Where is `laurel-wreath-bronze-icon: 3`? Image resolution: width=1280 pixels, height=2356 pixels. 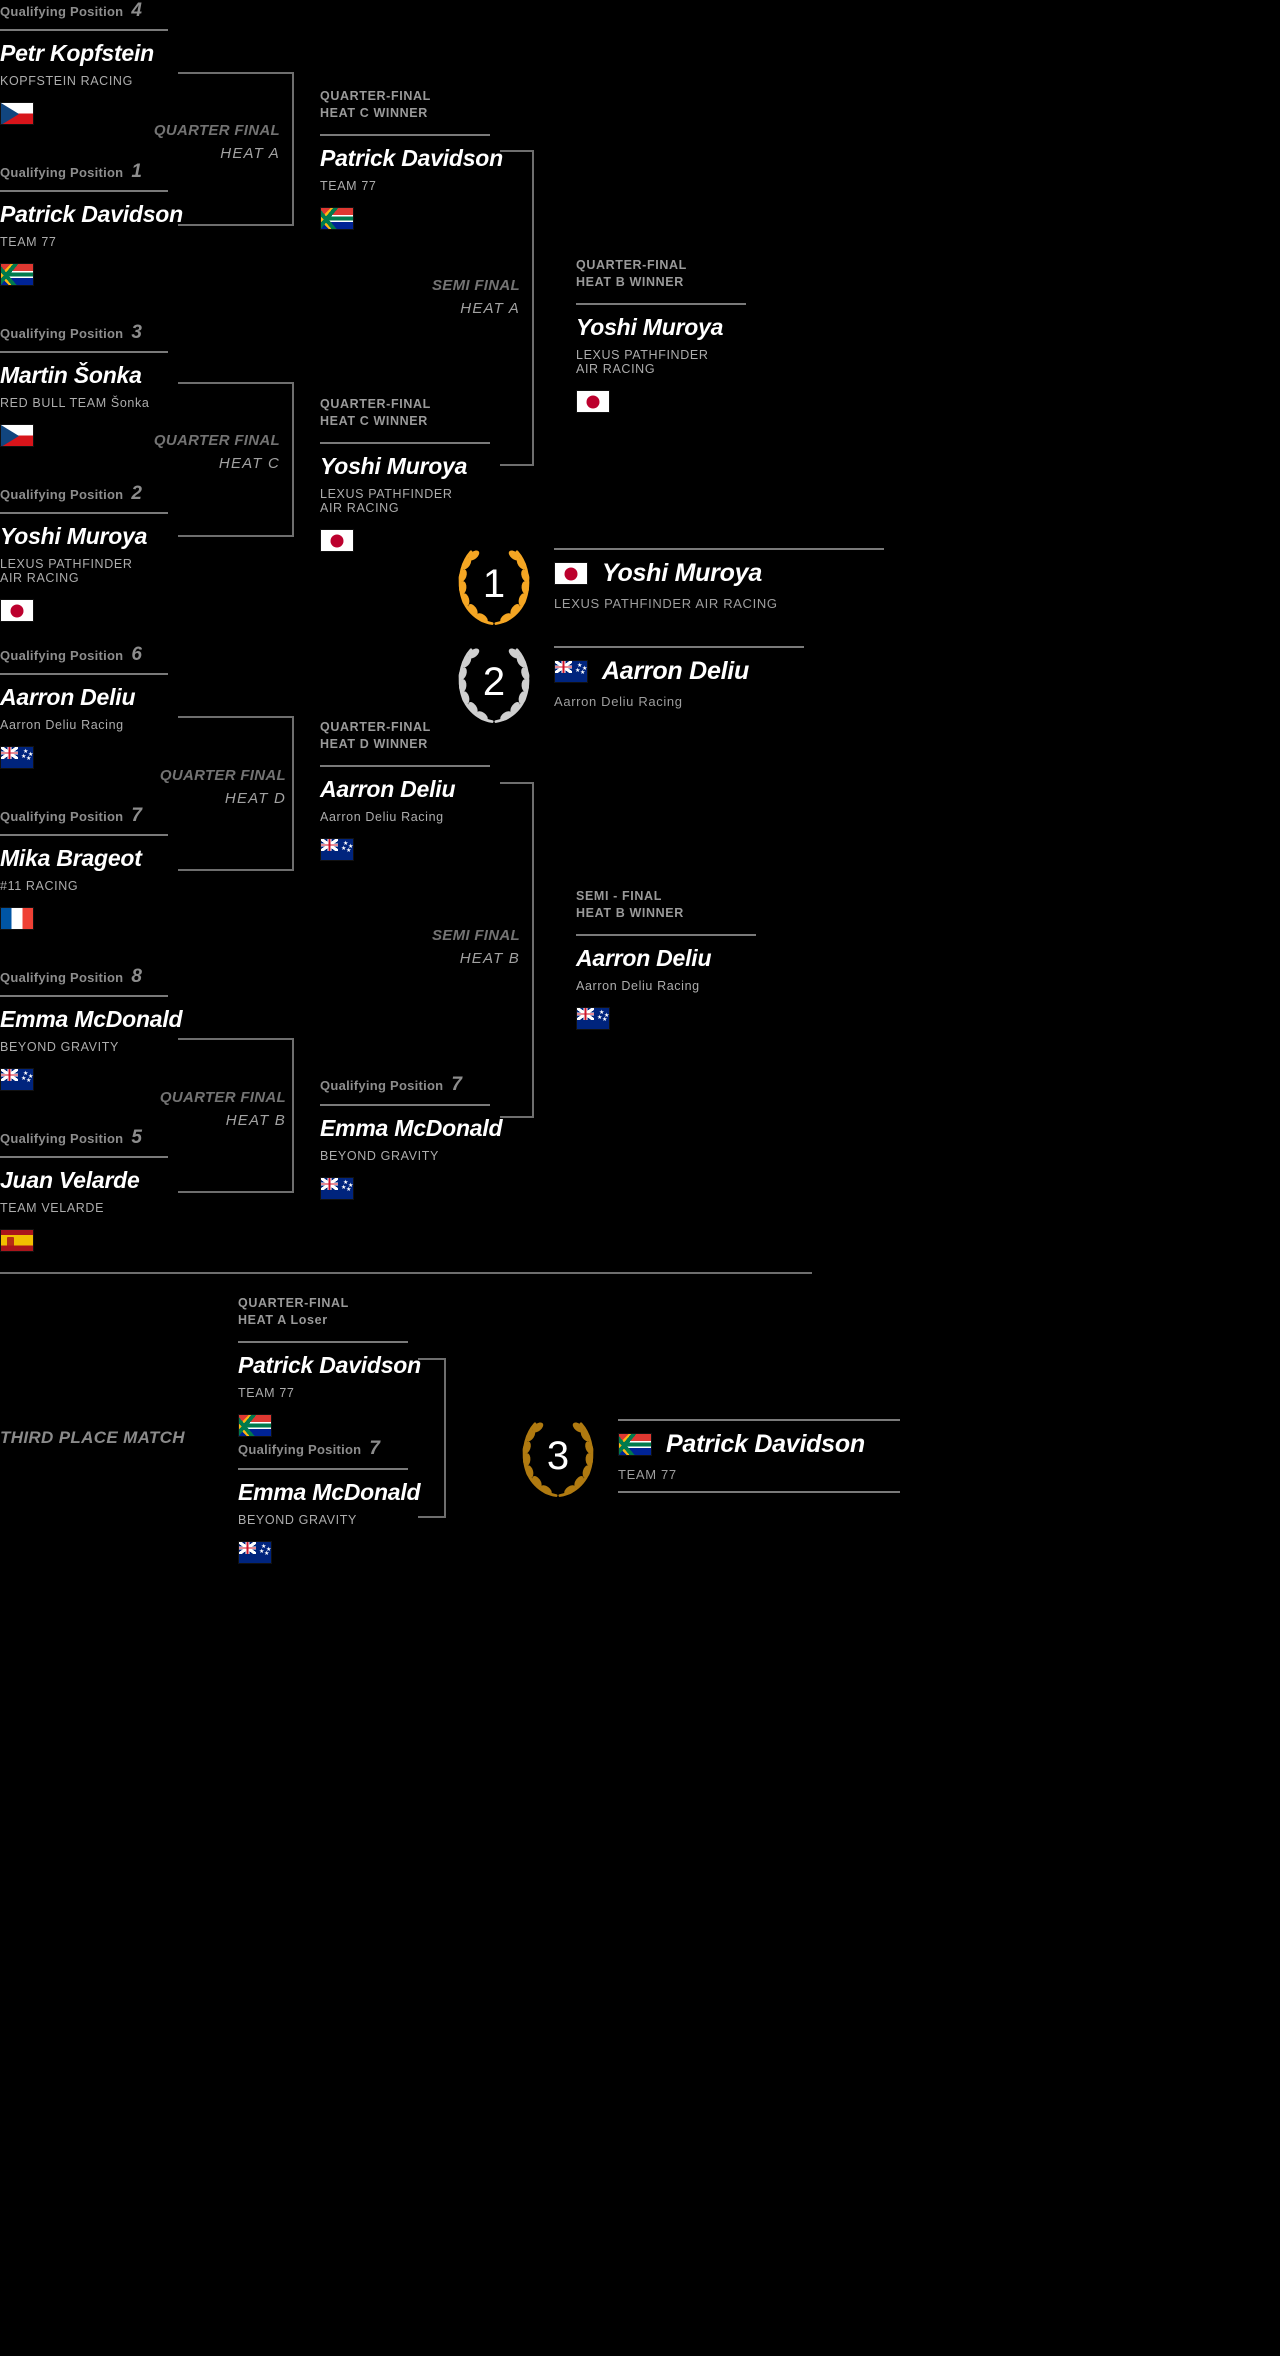
laurel-wreath-bronze-icon: 3 is located at coordinates (558, 1456).